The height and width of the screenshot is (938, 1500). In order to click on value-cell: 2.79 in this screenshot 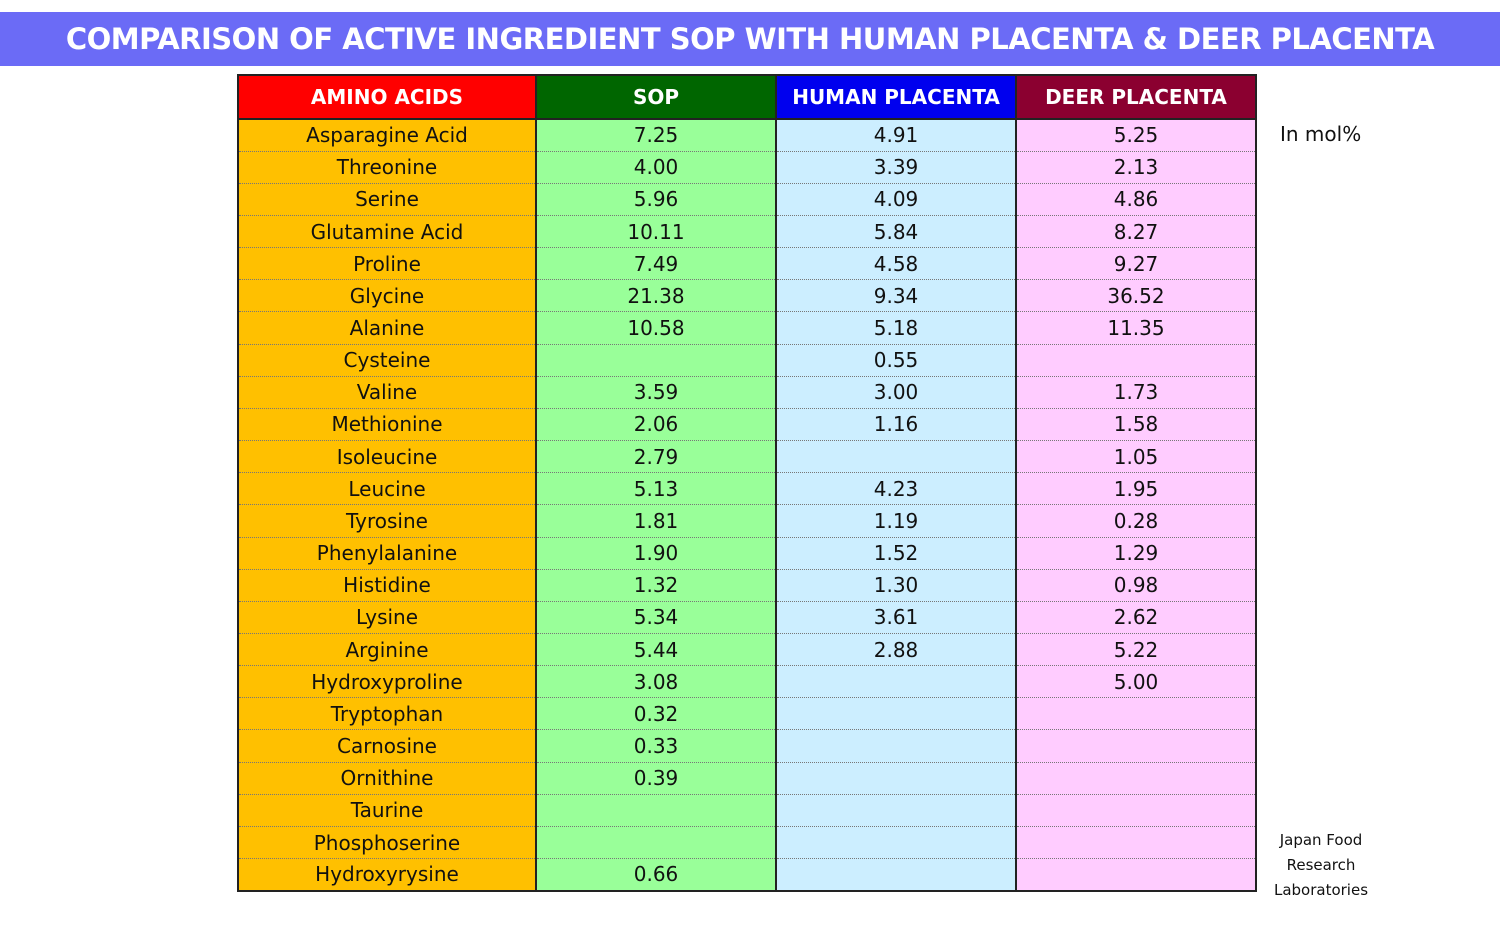, I will do `click(656, 457)`.